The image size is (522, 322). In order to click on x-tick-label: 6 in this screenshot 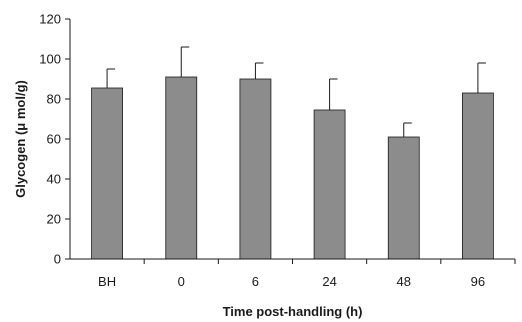, I will do `click(255, 281)`.